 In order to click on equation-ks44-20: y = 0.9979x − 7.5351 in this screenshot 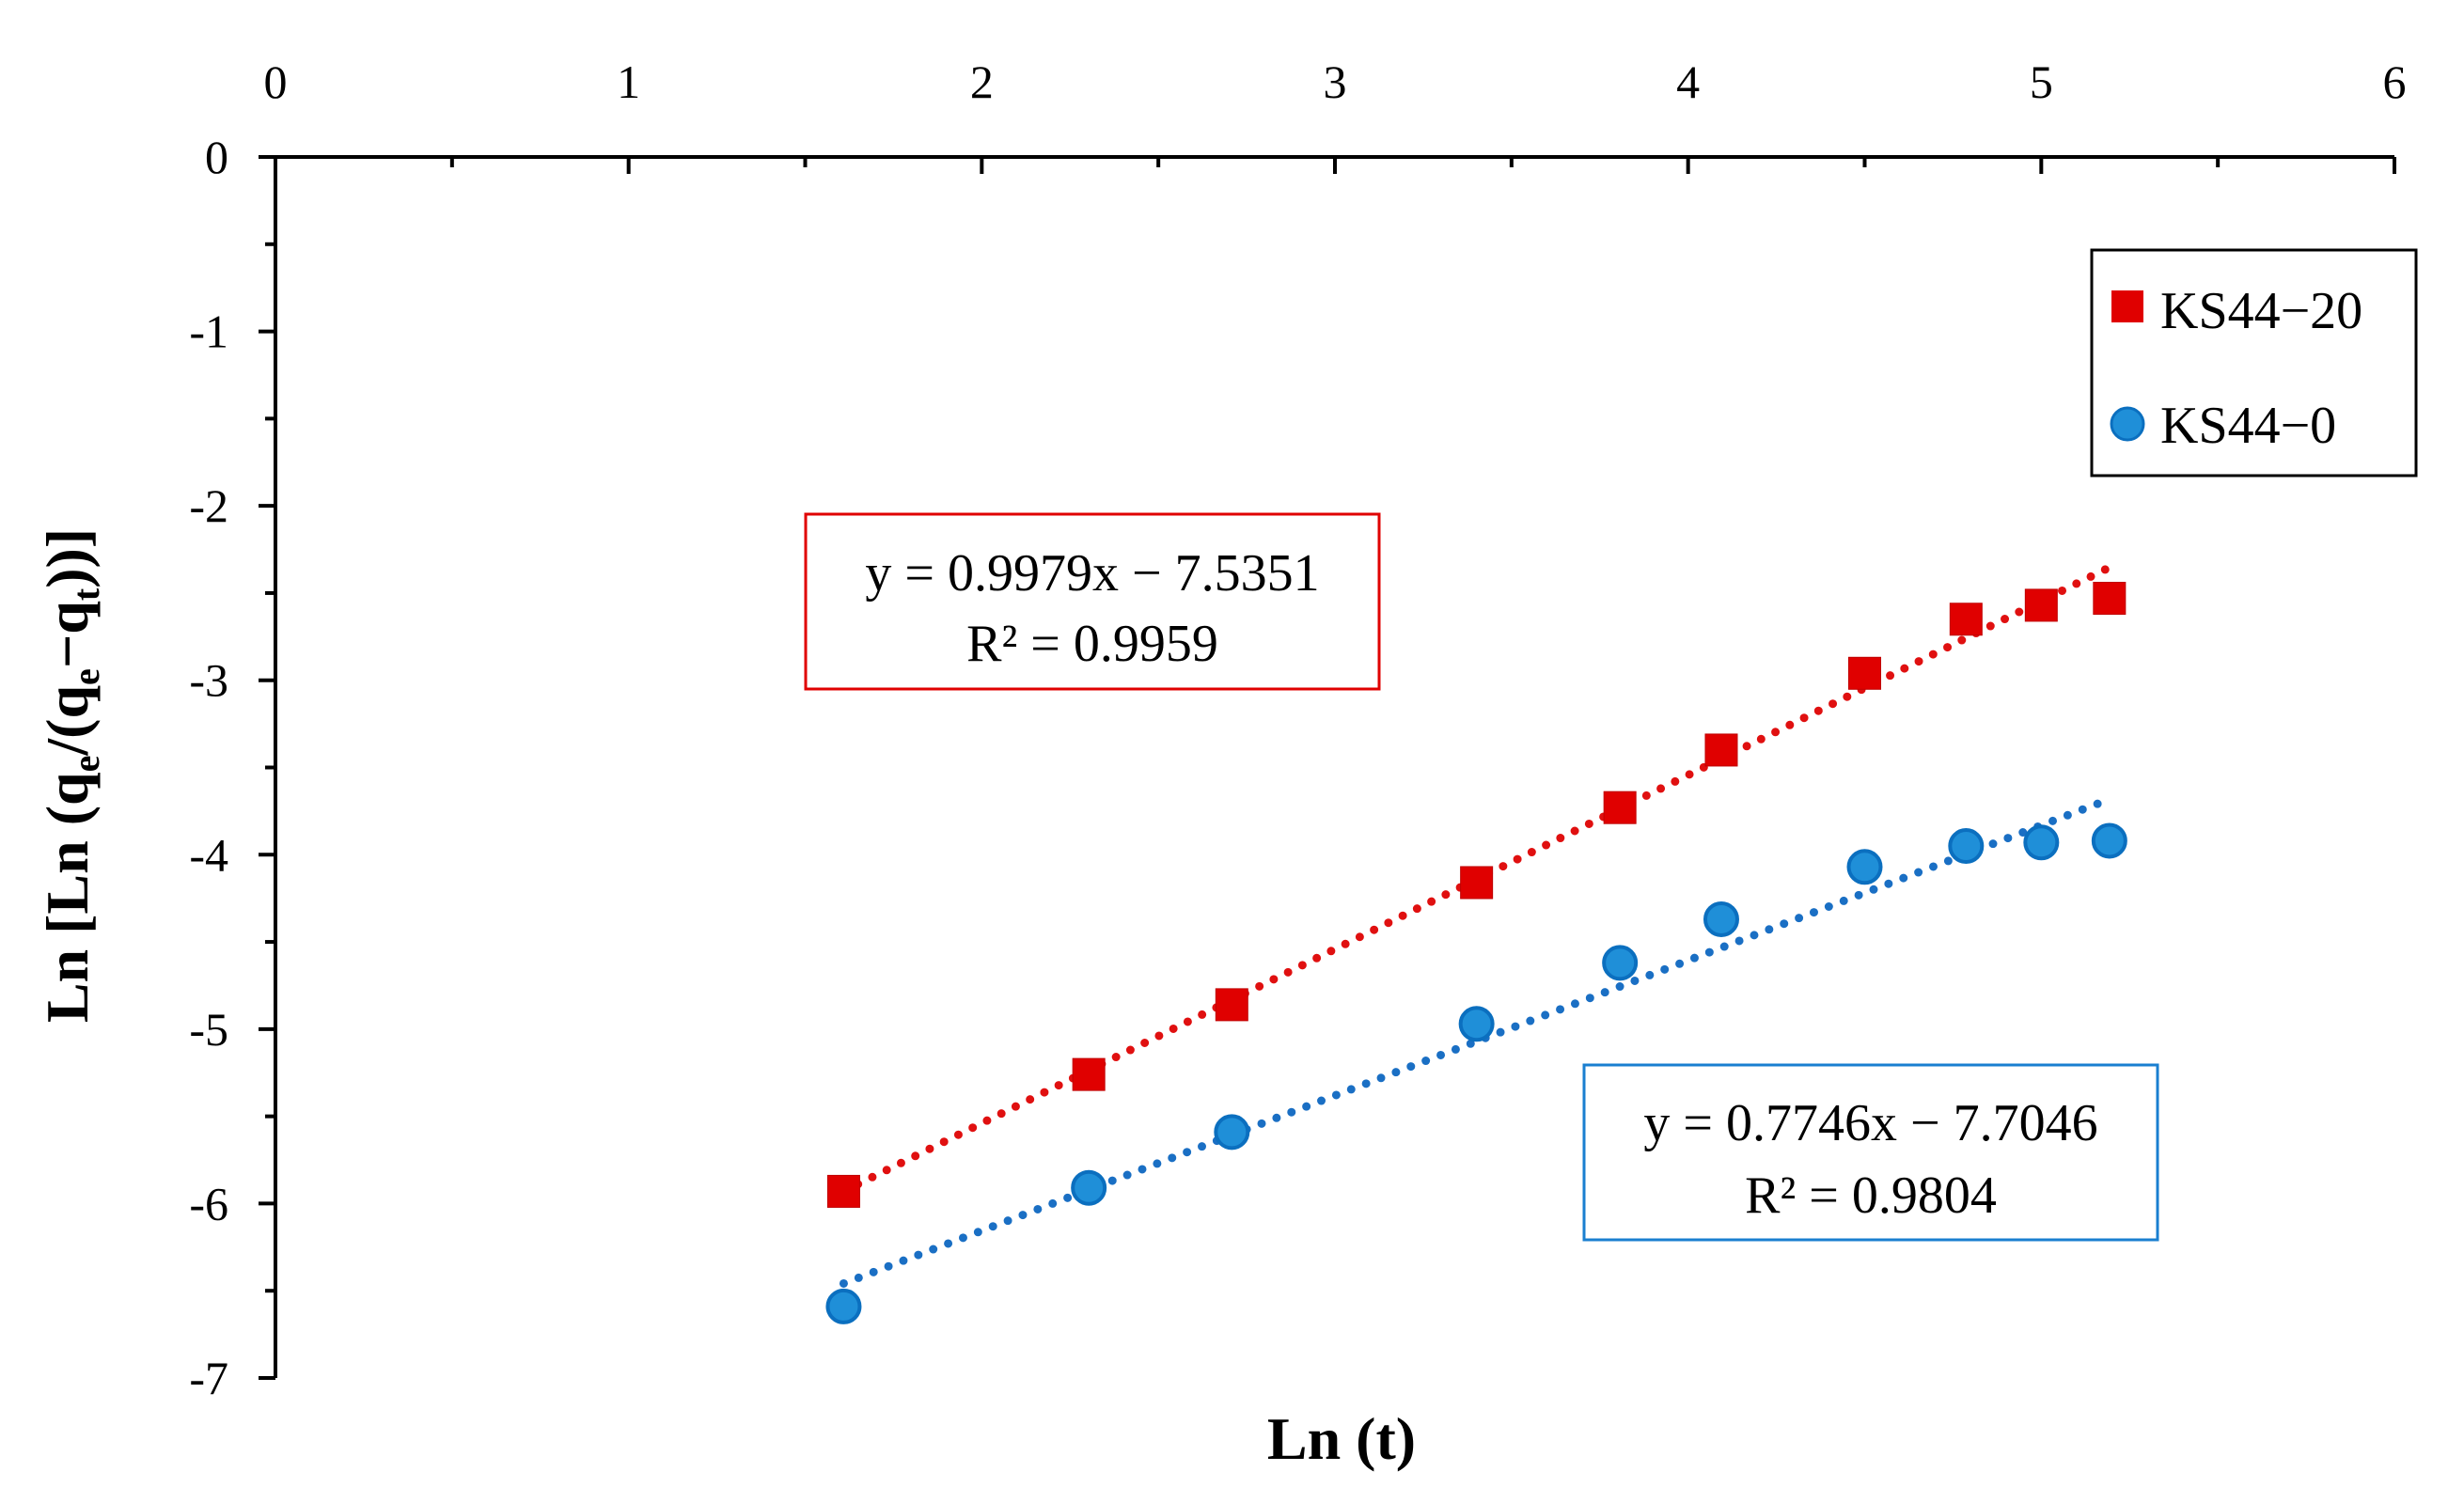, I will do `click(1092, 573)`.